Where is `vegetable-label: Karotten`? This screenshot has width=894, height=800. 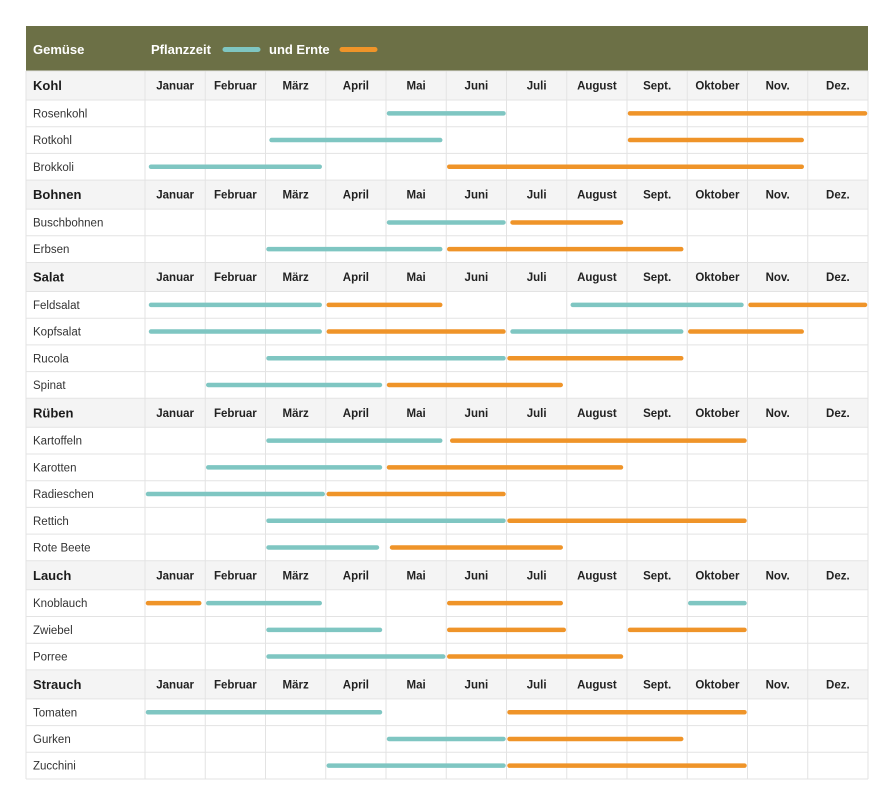
vegetable-label: Karotten is located at coordinates (54, 468).